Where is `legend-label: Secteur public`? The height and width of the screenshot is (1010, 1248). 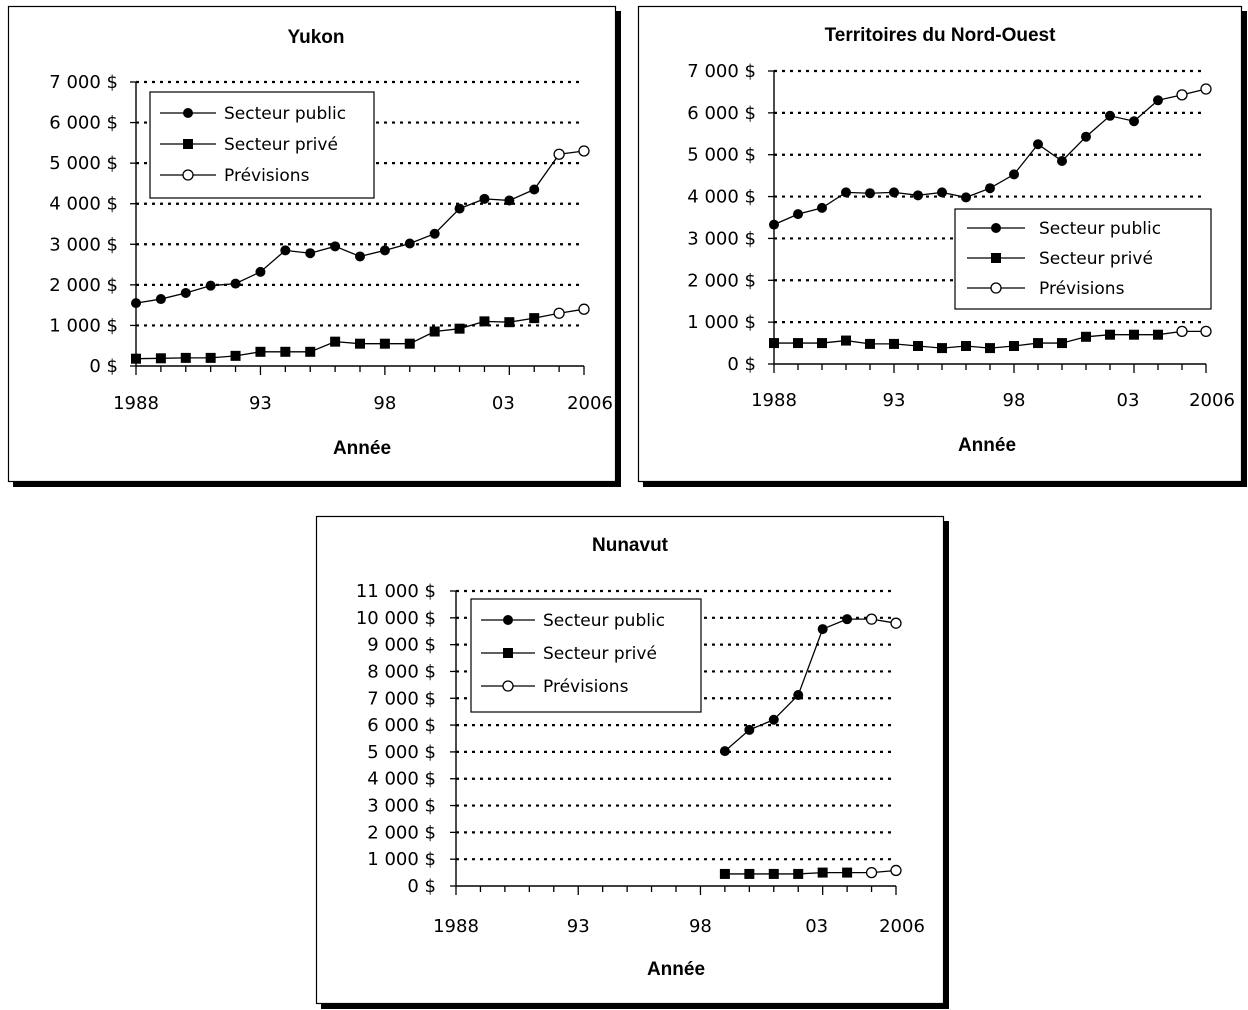
legend-label: Secteur public is located at coordinates (604, 621).